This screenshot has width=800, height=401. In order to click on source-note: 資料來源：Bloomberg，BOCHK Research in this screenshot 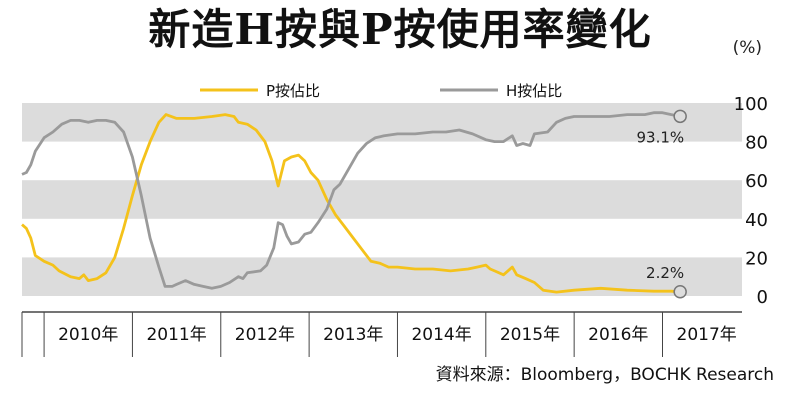, I will do `click(604, 375)`.